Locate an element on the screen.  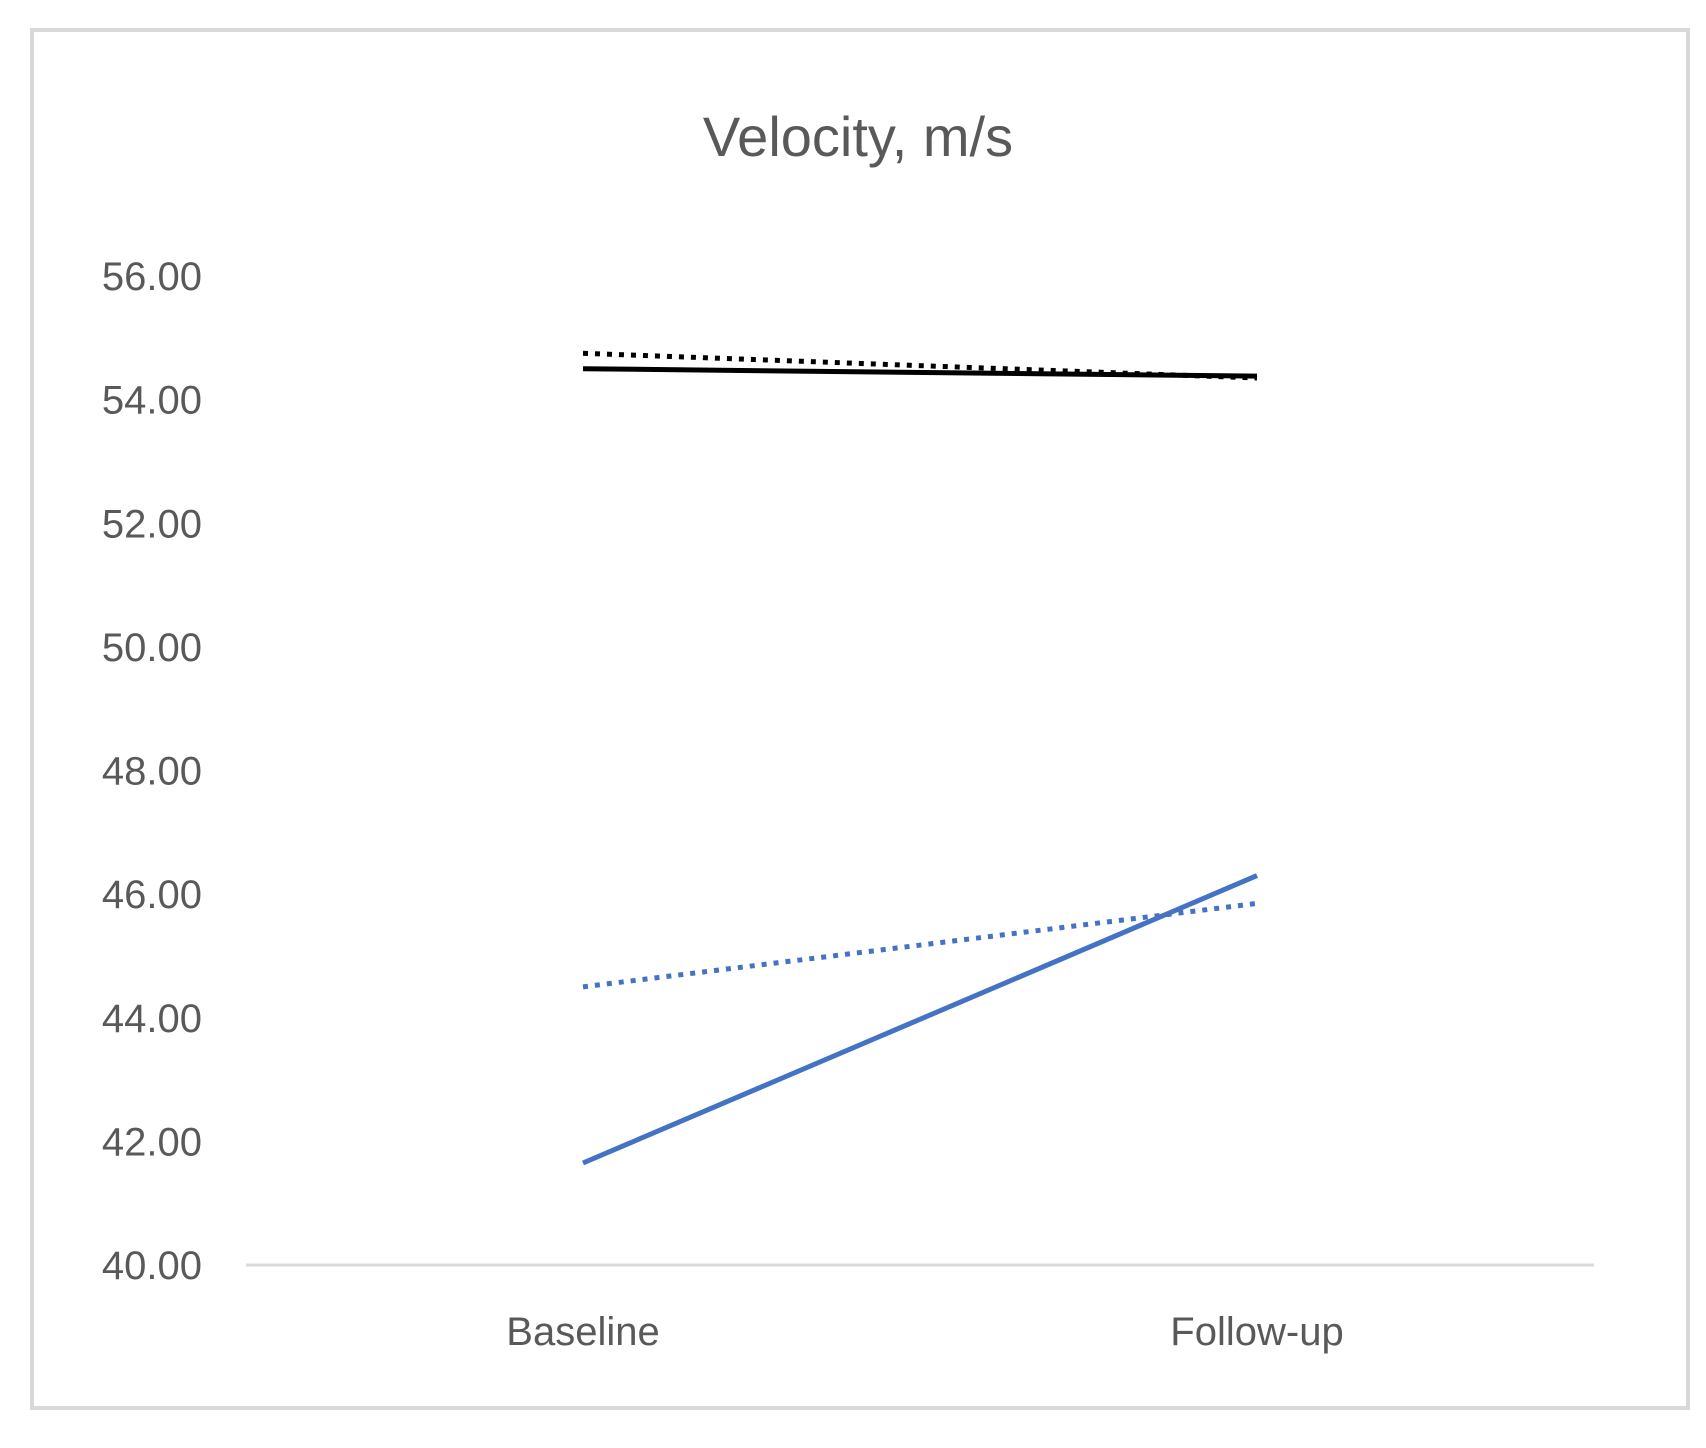
x-axis-ticks: Baseline Follow-up is located at coordinates (924, 1332).